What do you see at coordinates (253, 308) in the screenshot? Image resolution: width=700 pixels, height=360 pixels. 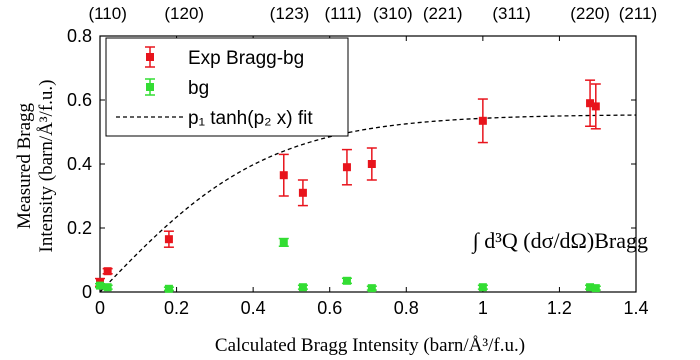 I see `x-tick-label: 0.4` at bounding box center [253, 308].